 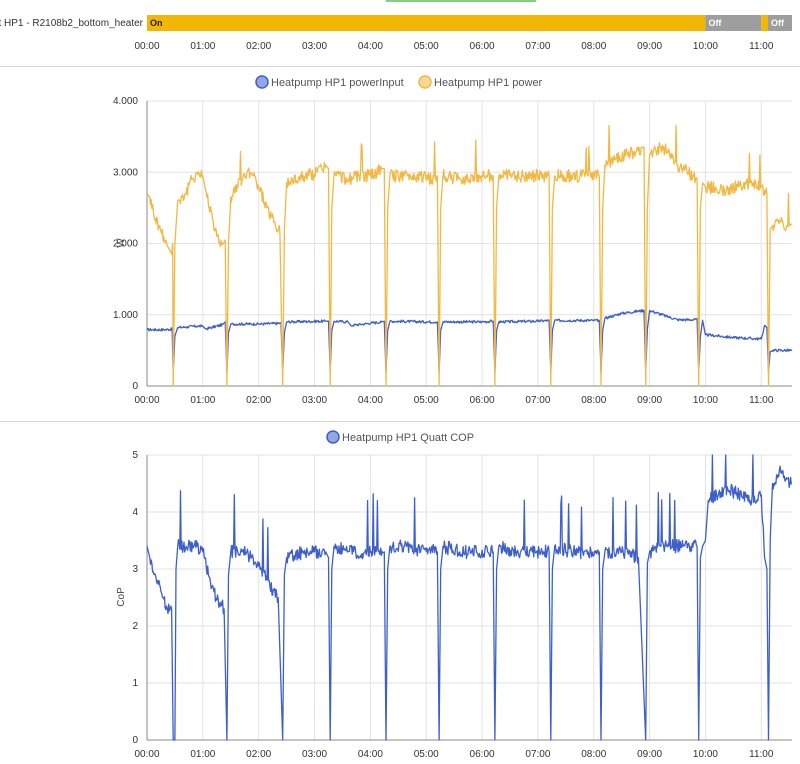 I want to click on y-tick-label: 2, so click(x=135, y=626).